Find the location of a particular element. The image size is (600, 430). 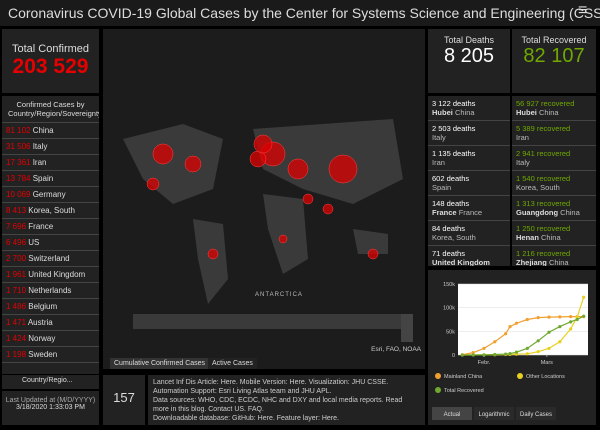

country-row: 10 069 Germany is located at coordinates (50, 195).